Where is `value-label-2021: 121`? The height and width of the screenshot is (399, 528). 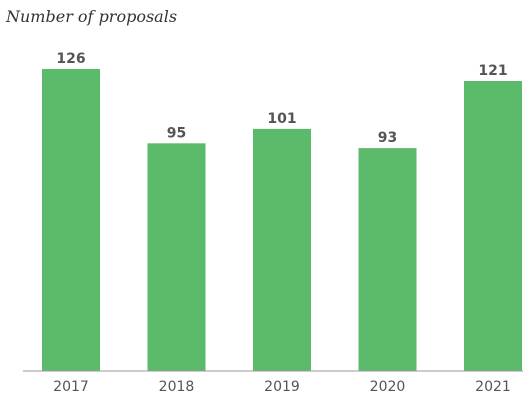 value-label-2021: 121 is located at coordinates (492, 71).